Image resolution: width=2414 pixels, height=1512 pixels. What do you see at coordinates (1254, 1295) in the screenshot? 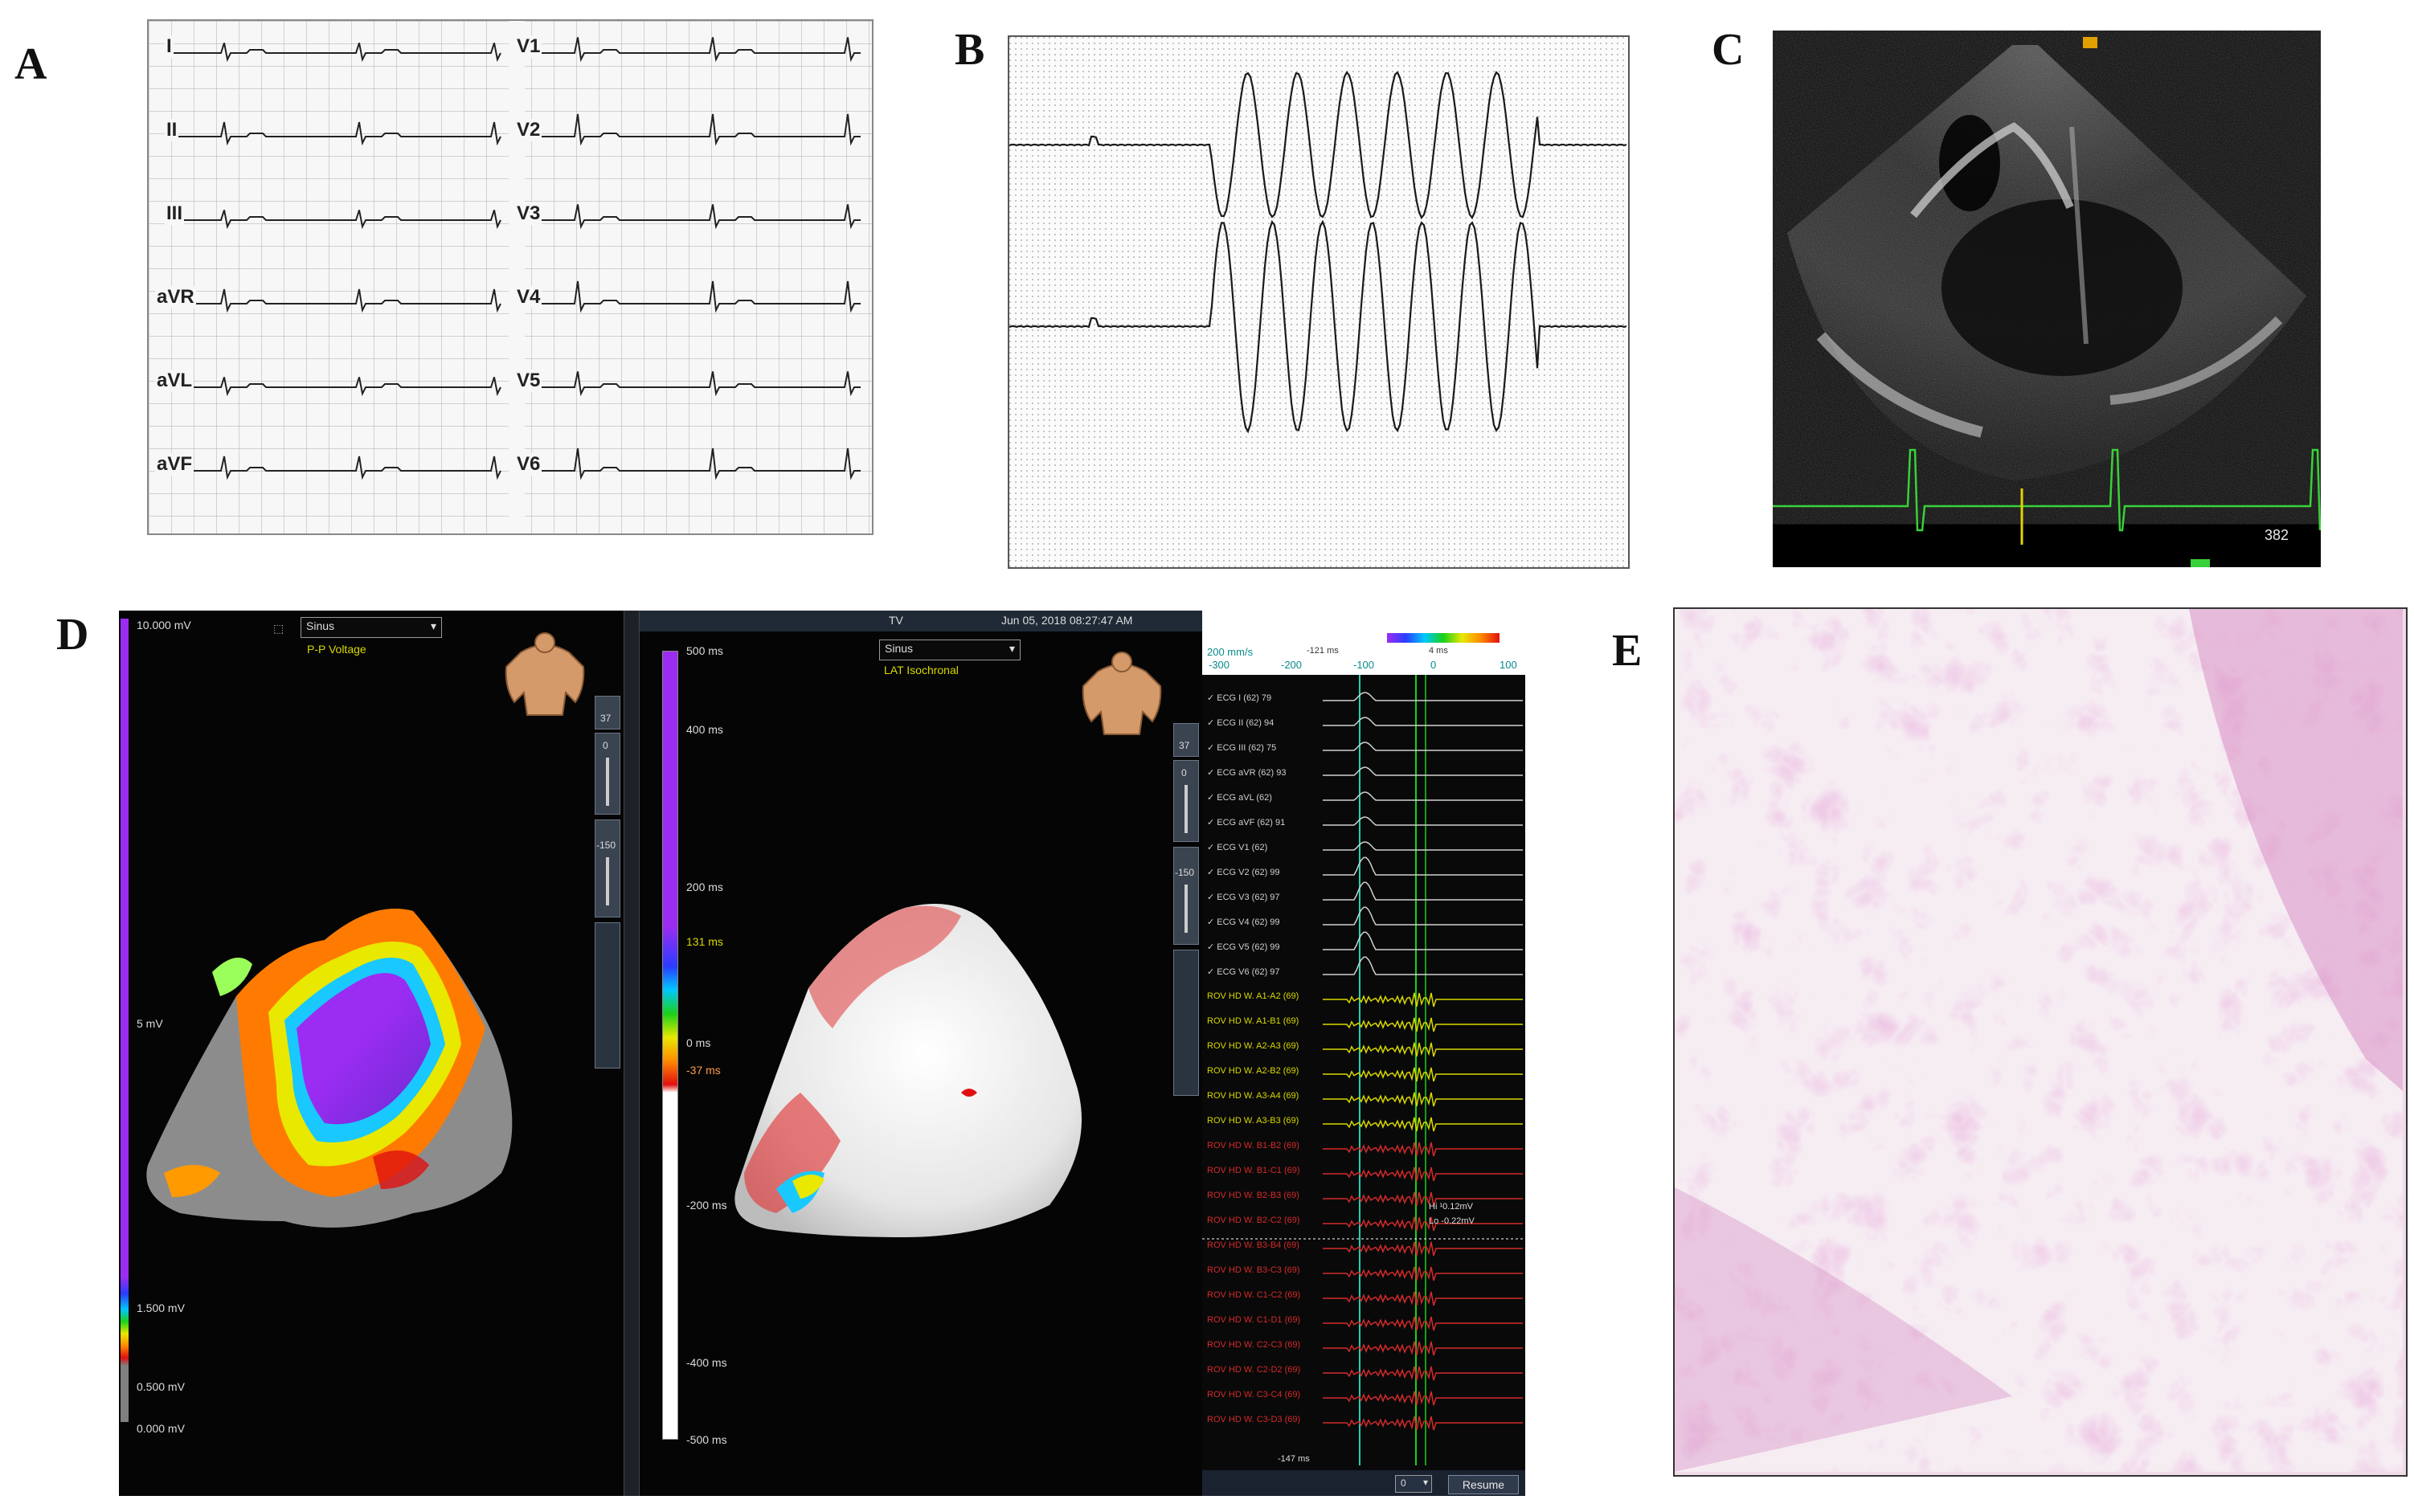
I see `channel-label: ROV HD W. C1-C2 (69)` at bounding box center [1254, 1295].